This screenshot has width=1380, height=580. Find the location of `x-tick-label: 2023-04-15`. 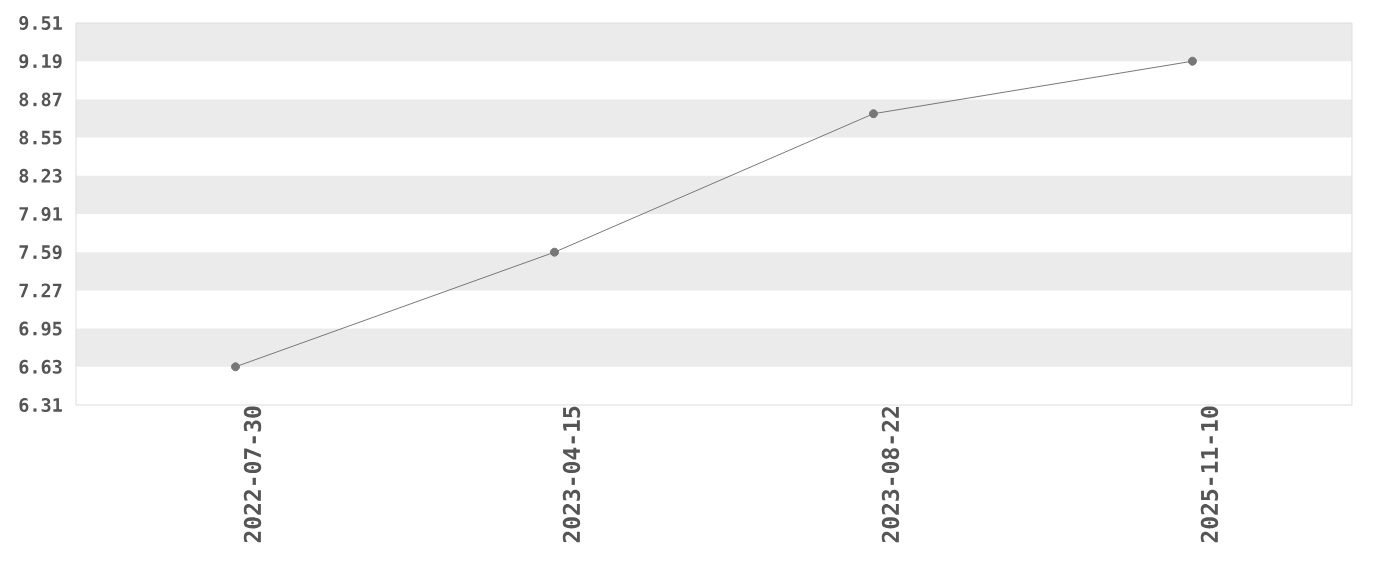

x-tick-label: 2023-04-15 is located at coordinates (571, 474).